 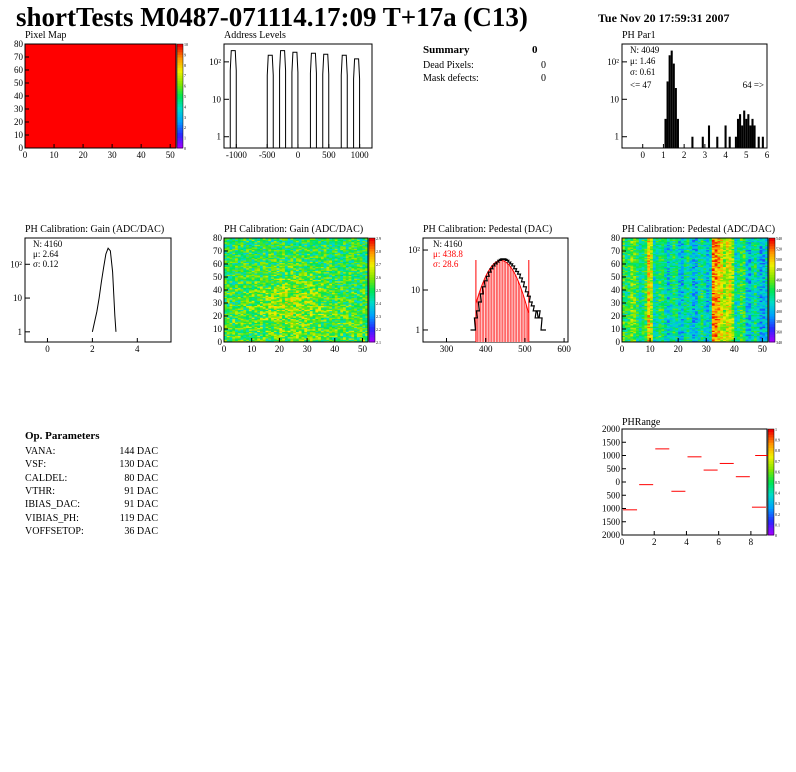 I want to click on pedestal-hist-series, so click(x=508, y=294).